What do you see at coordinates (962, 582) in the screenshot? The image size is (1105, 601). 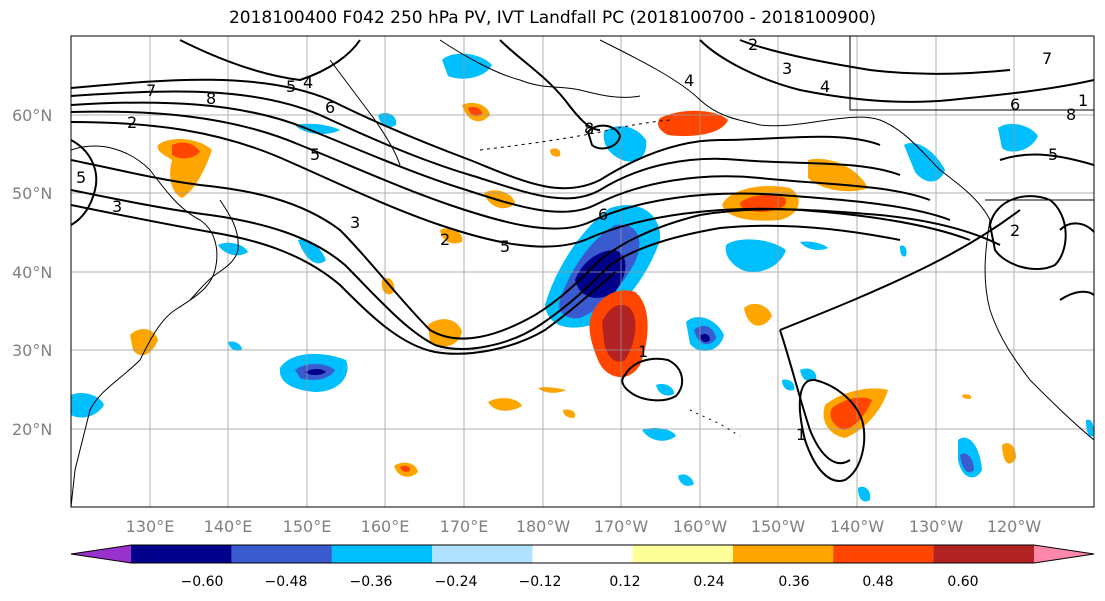 I see `colorbar-tick-label: 0.60` at bounding box center [962, 582].